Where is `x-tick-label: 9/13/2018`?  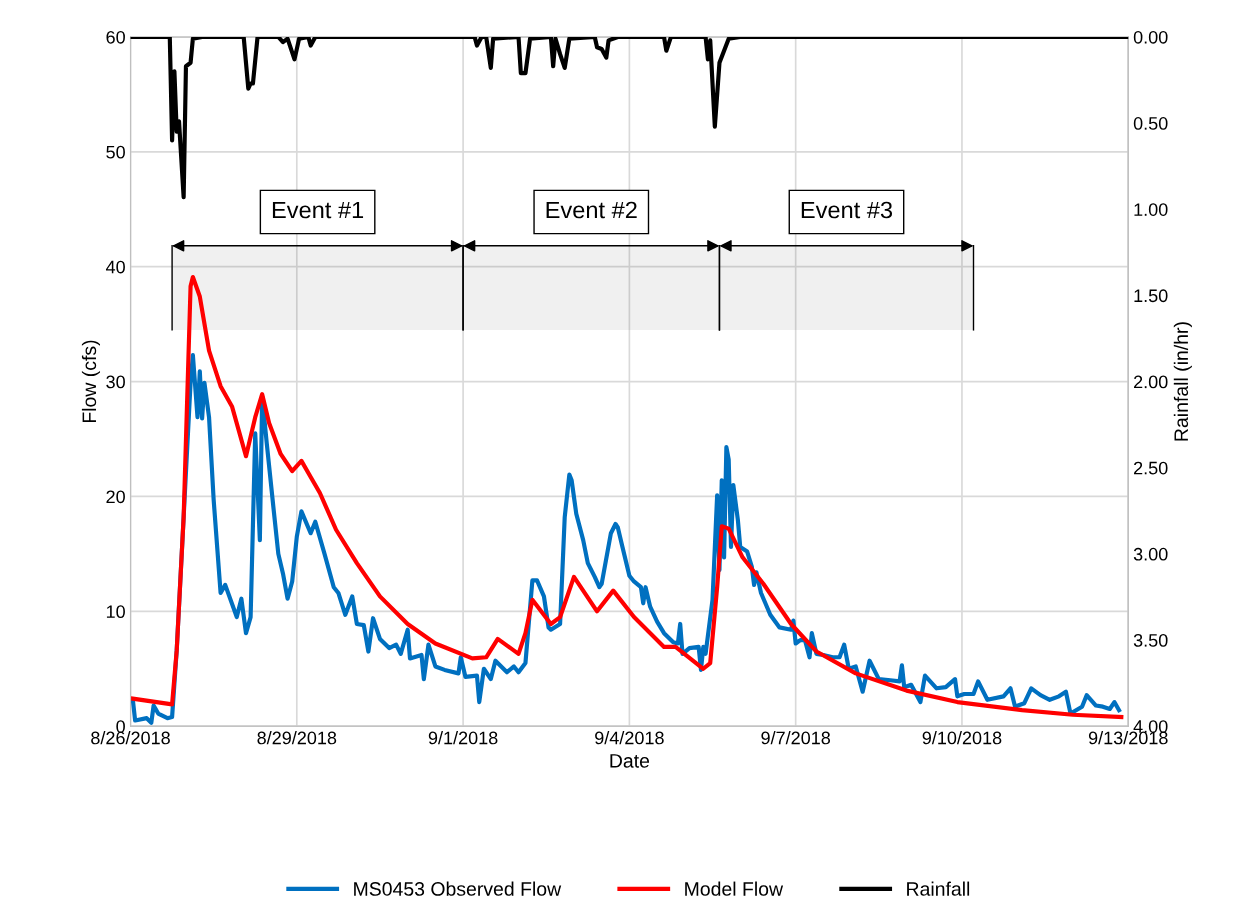
x-tick-label: 9/13/2018 is located at coordinates (1128, 738).